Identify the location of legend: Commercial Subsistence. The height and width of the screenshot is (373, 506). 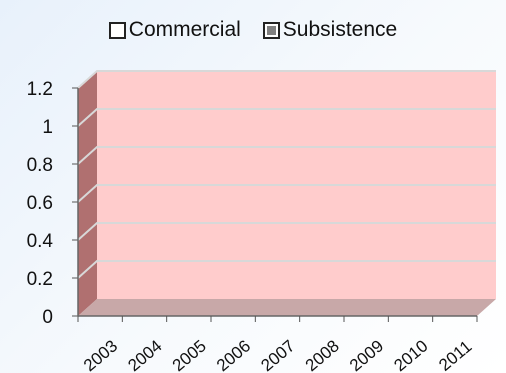
(253, 30).